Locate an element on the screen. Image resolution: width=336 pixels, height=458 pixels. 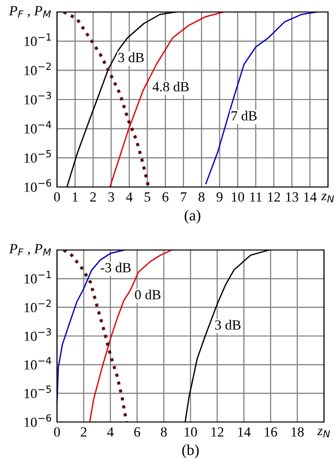
x-tick-label: 11 is located at coordinates (256, 197).